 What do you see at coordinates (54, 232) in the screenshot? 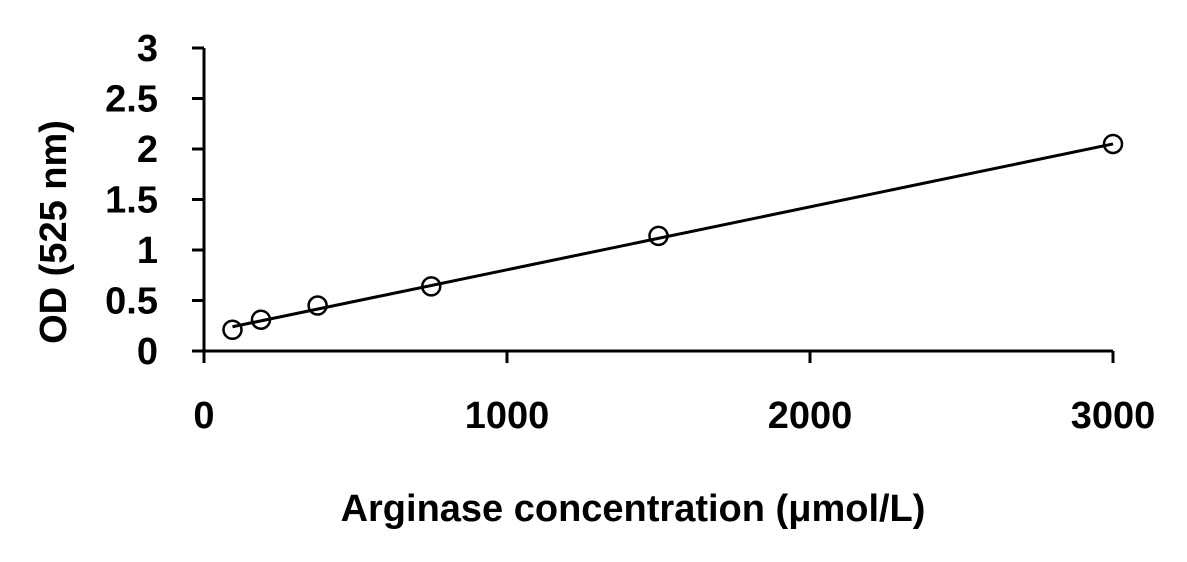
I see `y-axis-title: OD (525 nm)` at bounding box center [54, 232].